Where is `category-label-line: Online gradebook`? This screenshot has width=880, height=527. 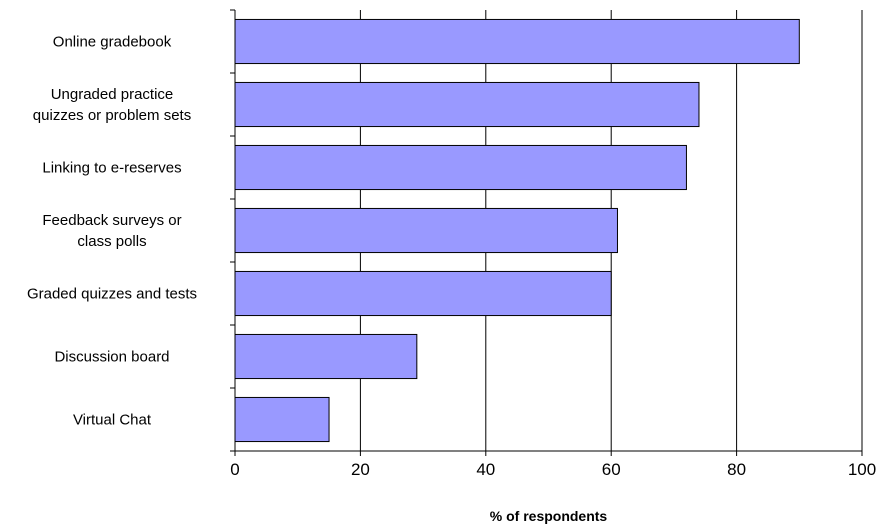
category-label-line: Online gradebook is located at coordinates (112, 42).